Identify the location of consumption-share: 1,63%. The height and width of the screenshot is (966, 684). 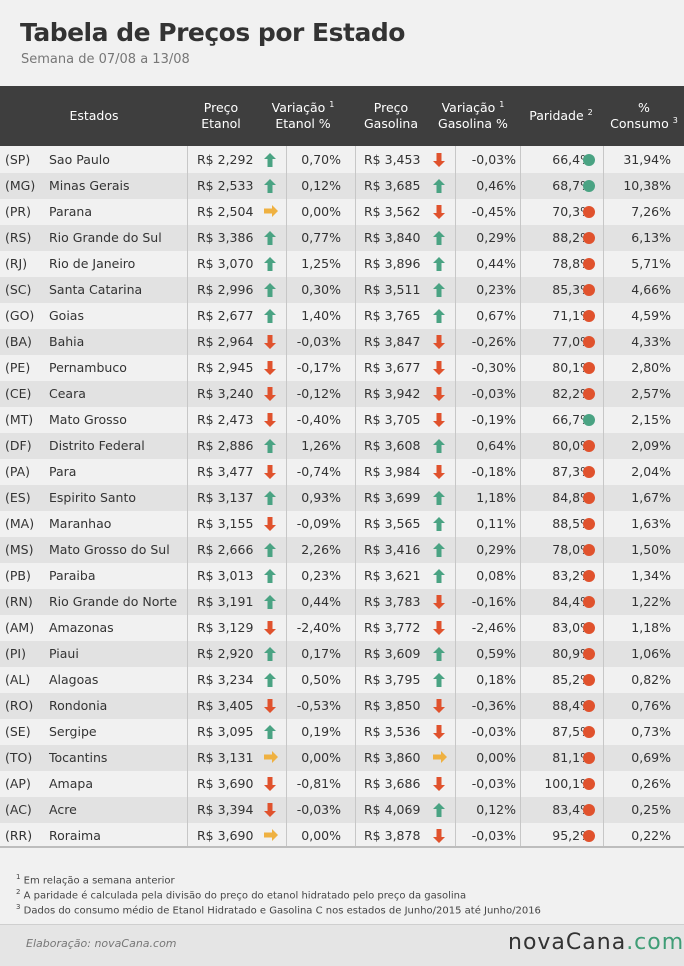
(651, 523).